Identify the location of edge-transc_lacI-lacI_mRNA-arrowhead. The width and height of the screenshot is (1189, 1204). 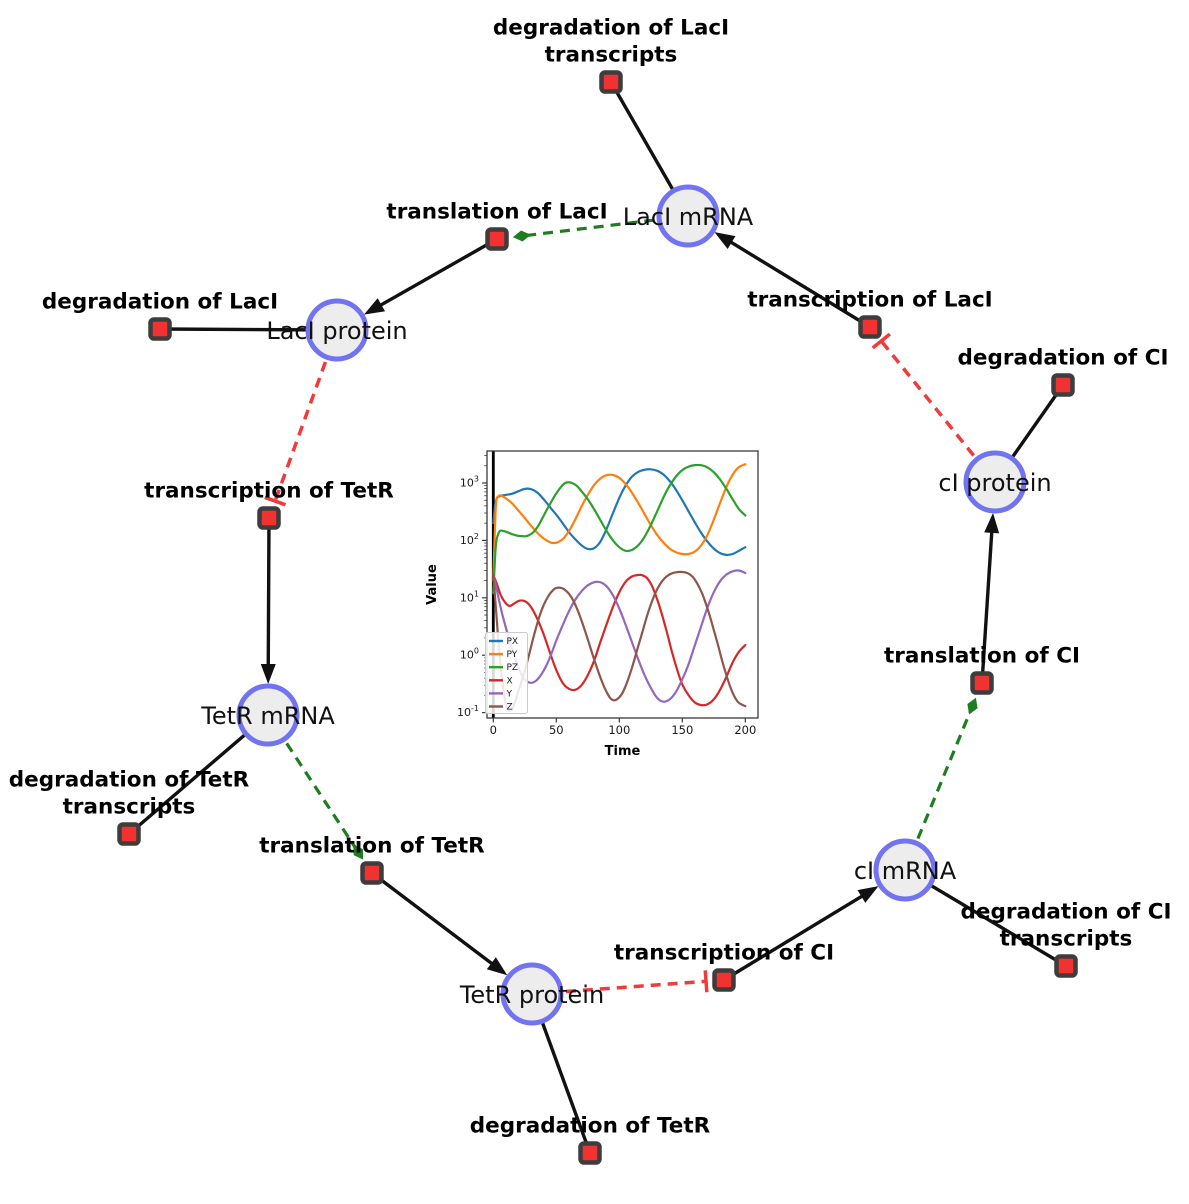
(725, 240).